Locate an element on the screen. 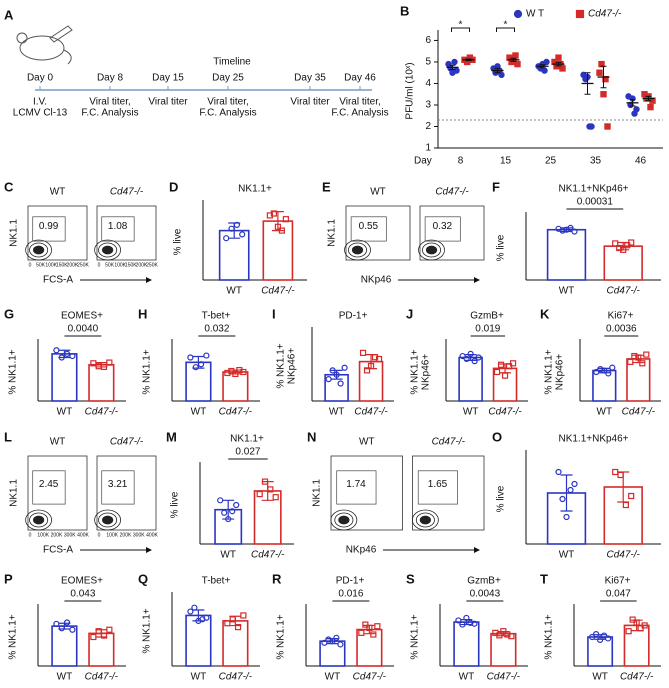 This screenshot has width=669, height=688. timeline-day: Day 8 is located at coordinates (110, 78).